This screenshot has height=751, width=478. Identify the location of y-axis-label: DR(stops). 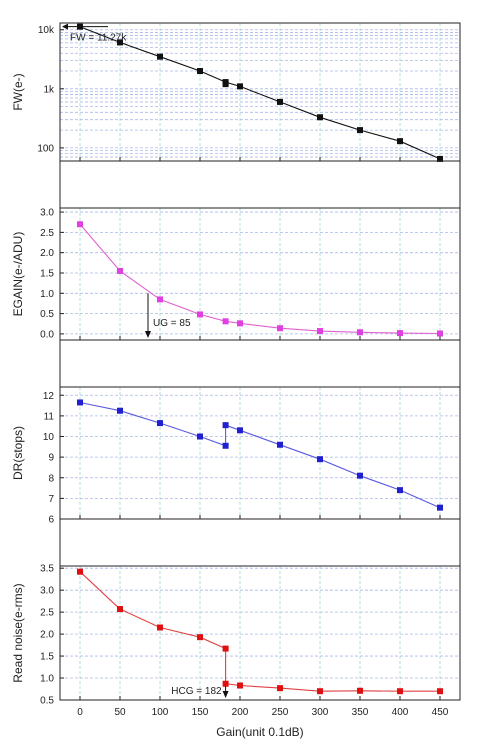
(18, 453).